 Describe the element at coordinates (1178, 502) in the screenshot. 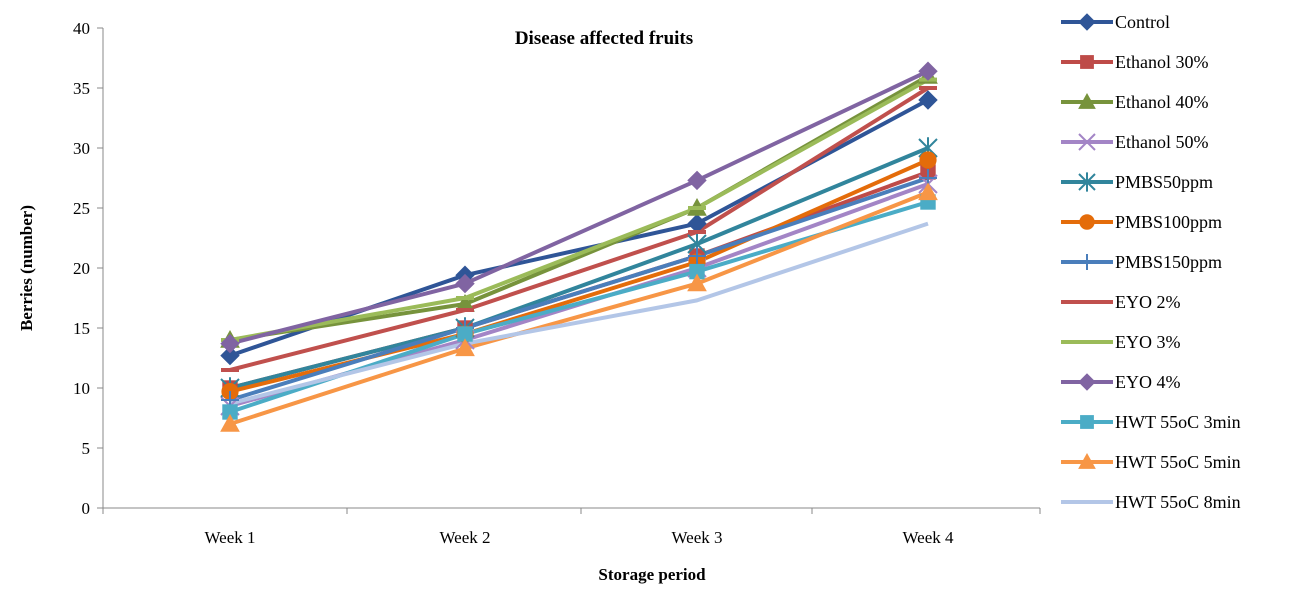

I see `legend-label: HWT 55oC 8min` at that location.